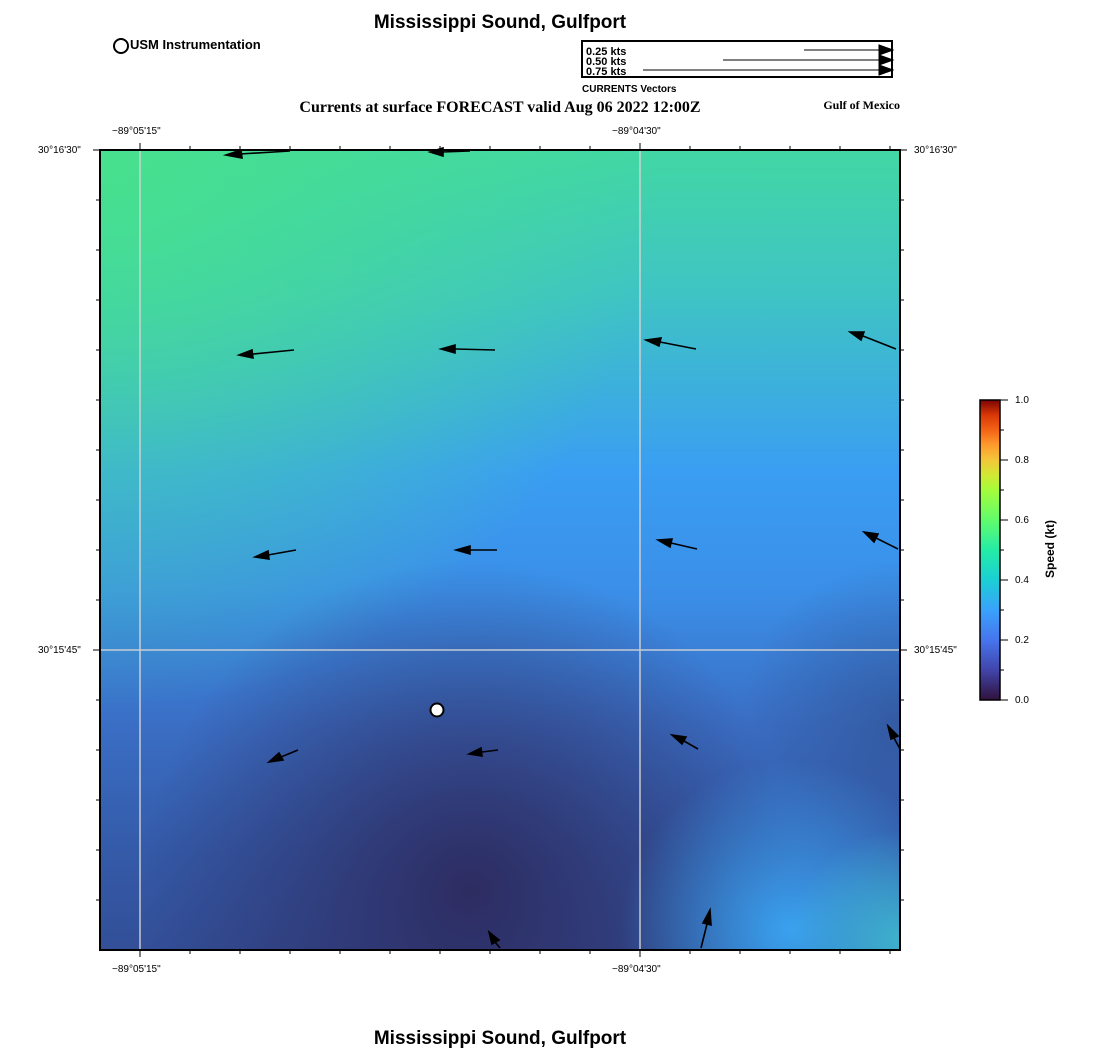  What do you see at coordinates (59, 150) in the screenshot?
I see `y-tick-label-left: 30°16'30"` at bounding box center [59, 150].